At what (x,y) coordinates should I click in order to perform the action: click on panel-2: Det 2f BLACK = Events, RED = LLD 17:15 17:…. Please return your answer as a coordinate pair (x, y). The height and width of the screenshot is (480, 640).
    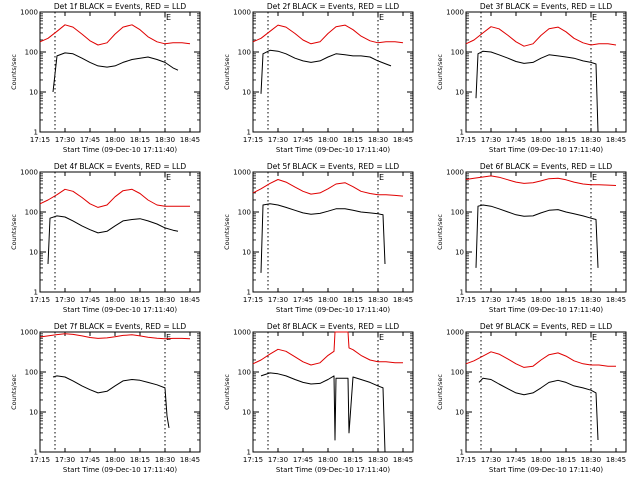
    Looking at the image, I should click on (318, 78).